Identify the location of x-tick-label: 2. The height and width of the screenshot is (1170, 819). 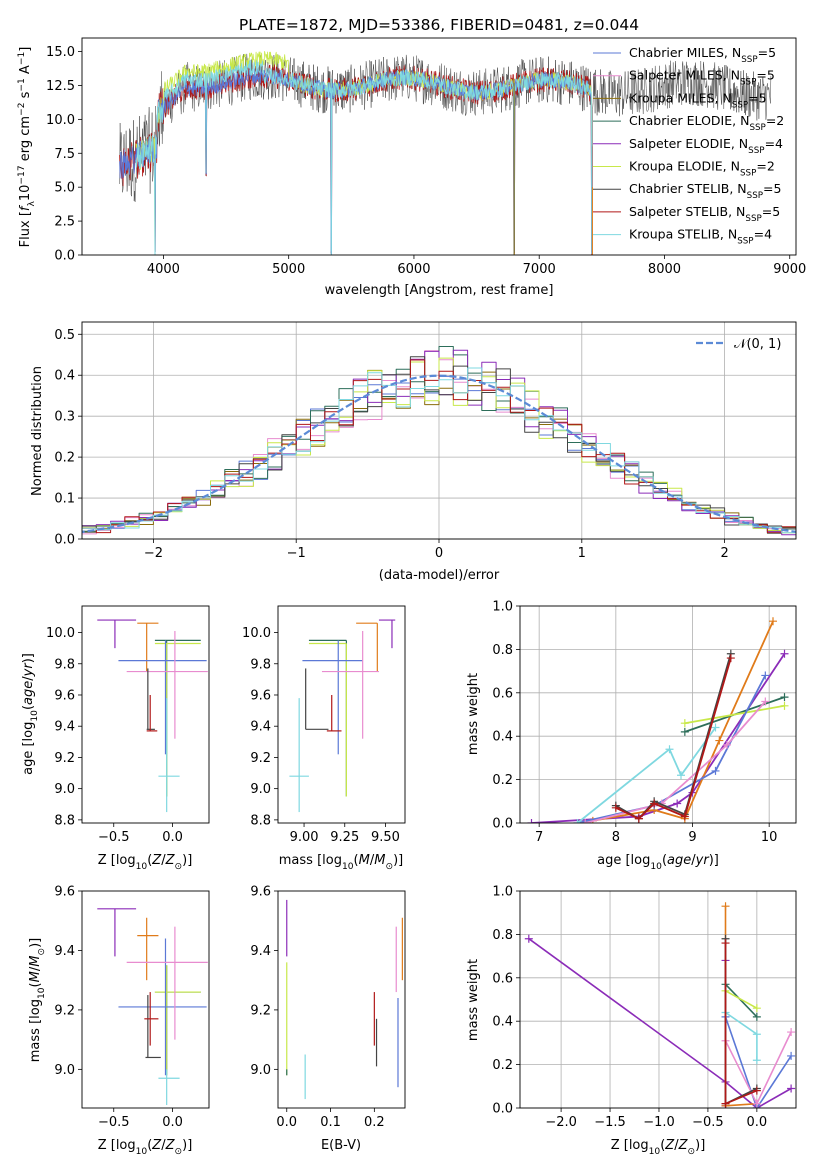
(724, 553).